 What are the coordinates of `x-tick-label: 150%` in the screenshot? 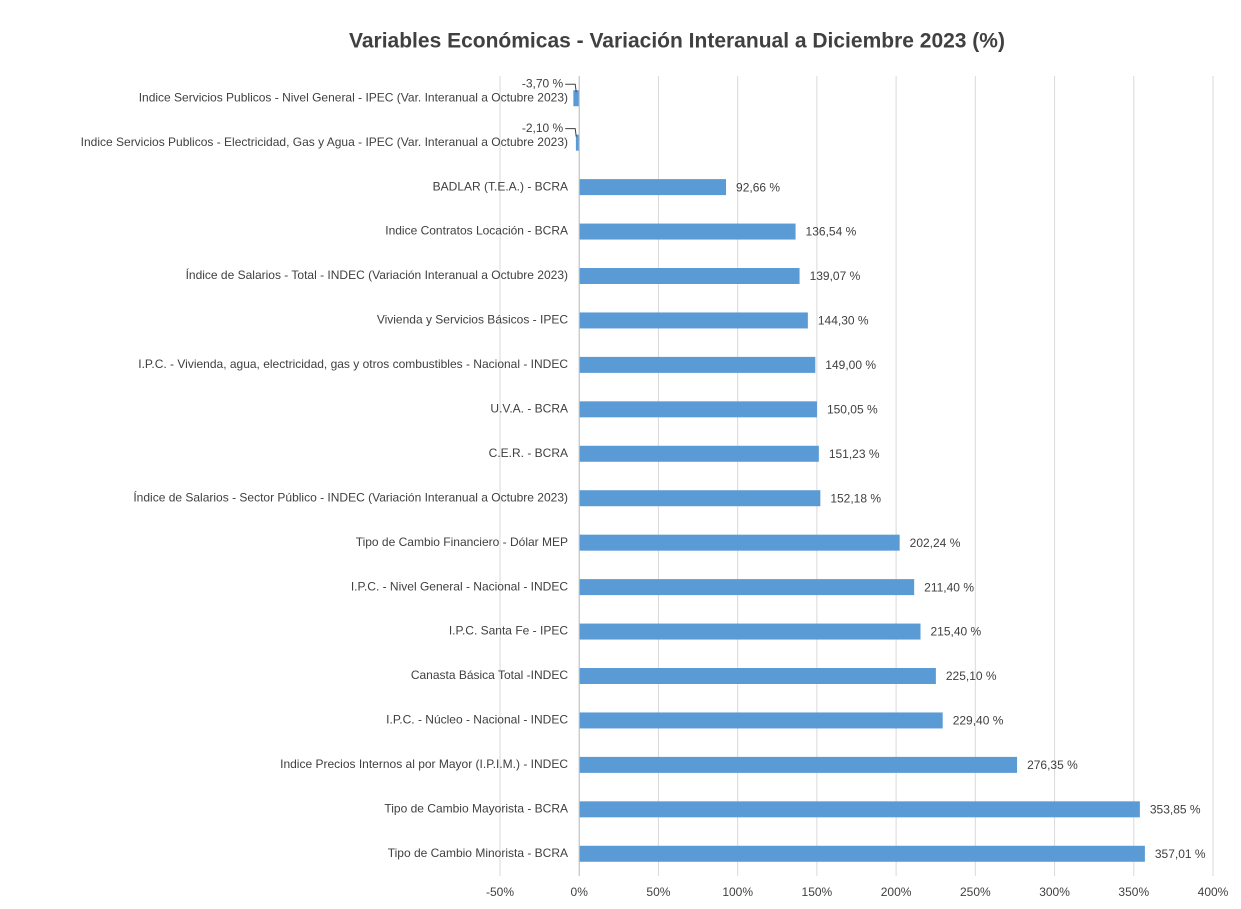 It's located at (817, 892).